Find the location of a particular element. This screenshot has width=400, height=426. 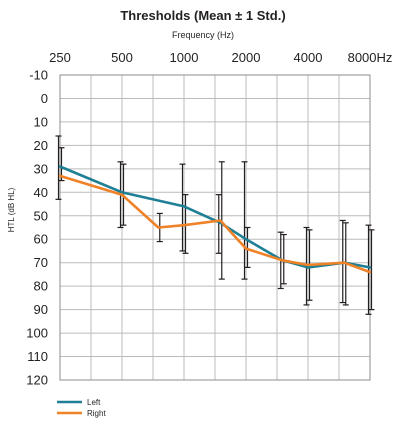

y-tick-label: 40 is located at coordinates (41, 192).